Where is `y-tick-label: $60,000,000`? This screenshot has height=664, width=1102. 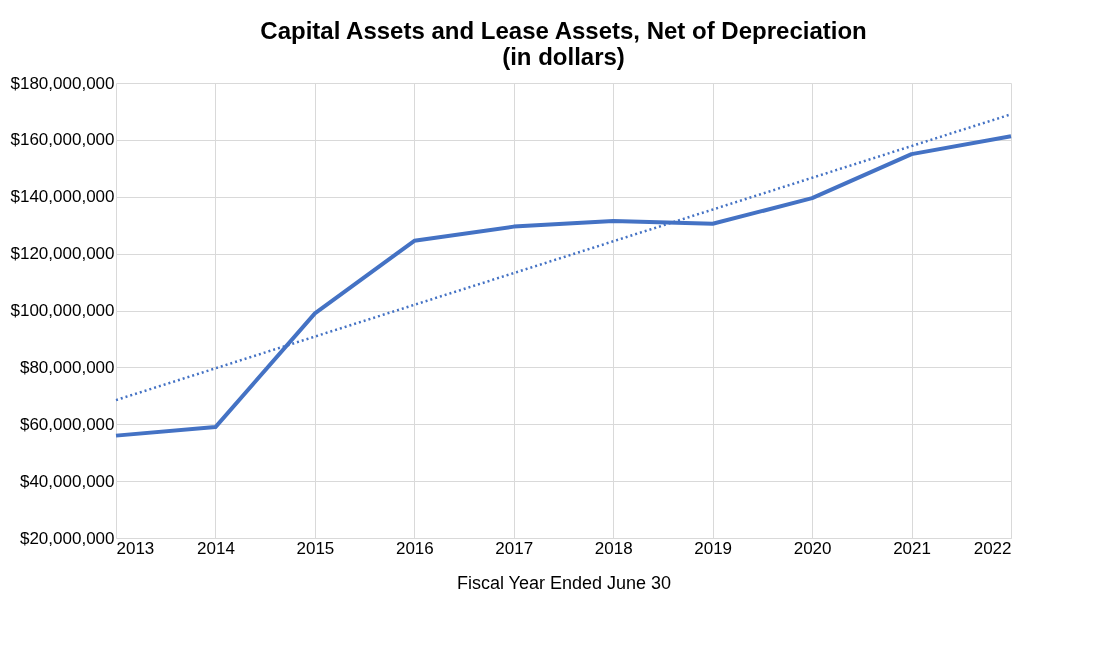
y-tick-label: $60,000,000 is located at coordinates (67, 424).